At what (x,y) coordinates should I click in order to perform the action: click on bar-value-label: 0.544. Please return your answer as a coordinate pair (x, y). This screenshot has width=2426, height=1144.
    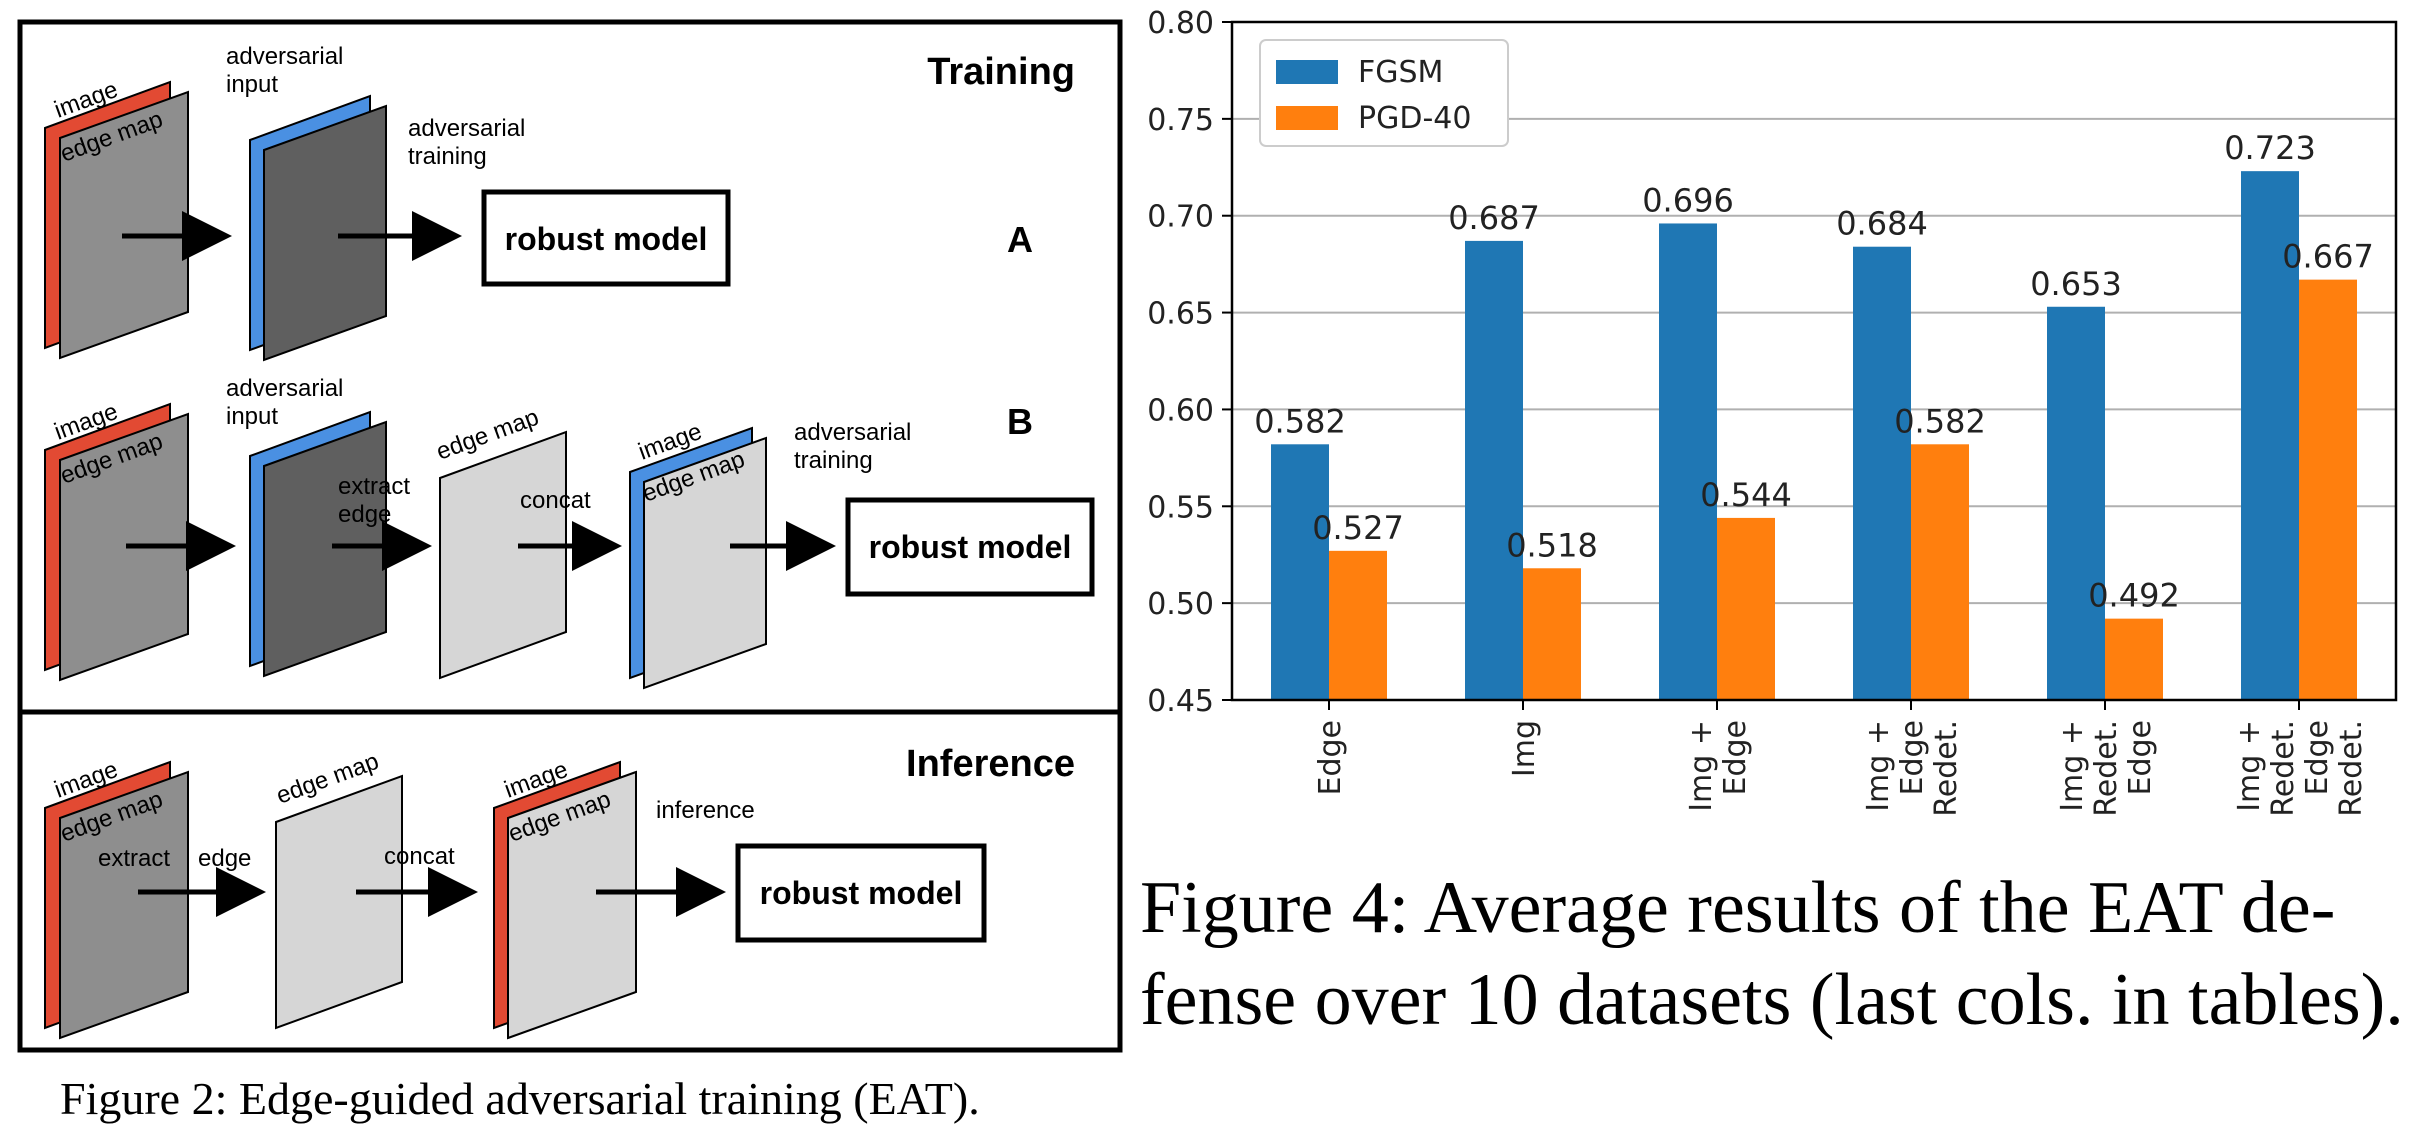
    Looking at the image, I should click on (1746, 495).